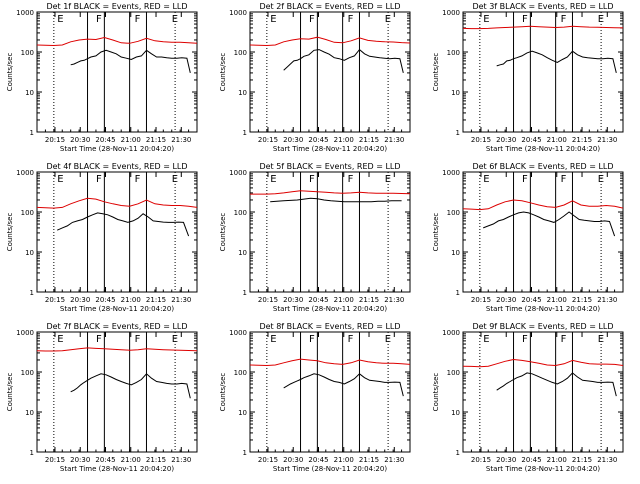 Image resolution: width=640 pixels, height=484 pixels. What do you see at coordinates (329, 326) in the screenshot?
I see `panel-title: Det 8f BLACK = Events, RED = LLD` at bounding box center [329, 326].